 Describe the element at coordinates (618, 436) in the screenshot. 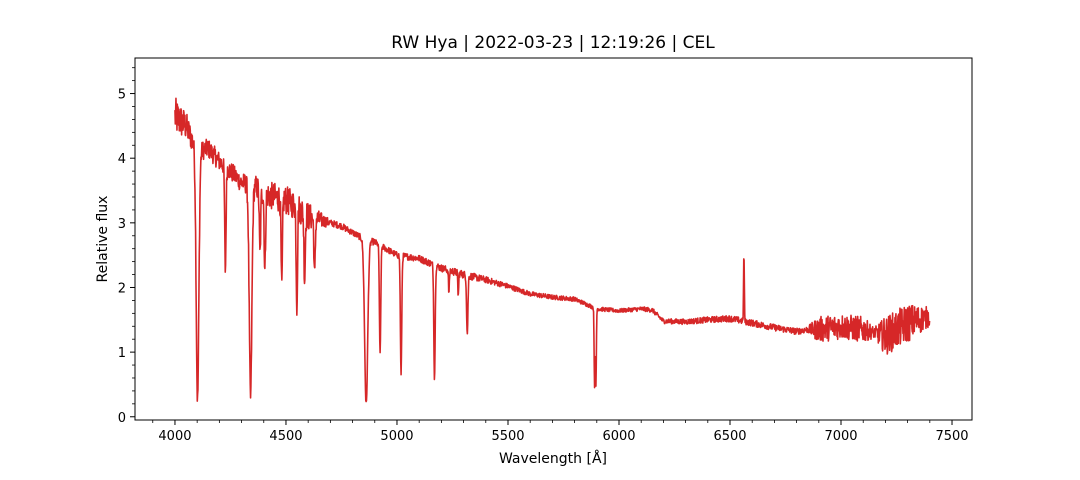

I see `x-tick-label: 6000` at that location.